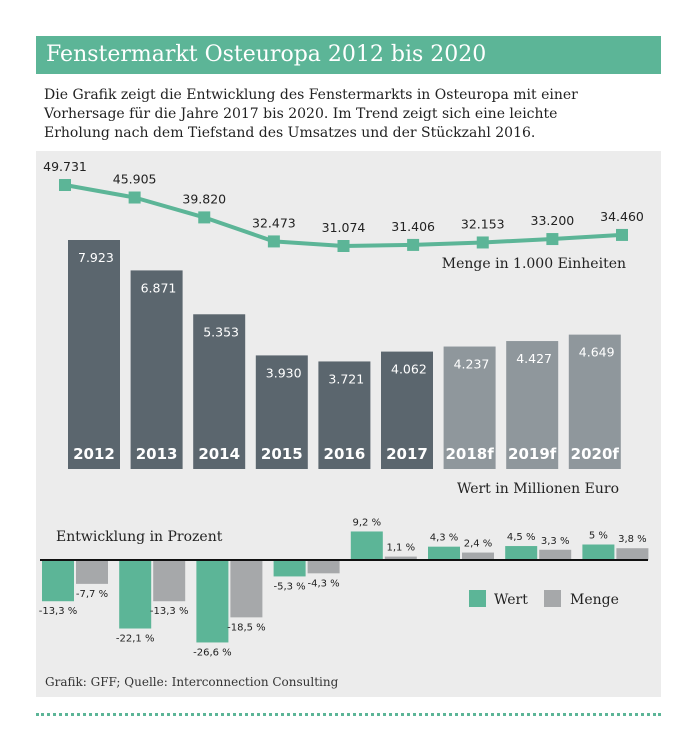 This screenshot has height=755, width=700. Describe the element at coordinates (444, 538) in the screenshot. I see `percent-value-label: 4,3 %` at that location.